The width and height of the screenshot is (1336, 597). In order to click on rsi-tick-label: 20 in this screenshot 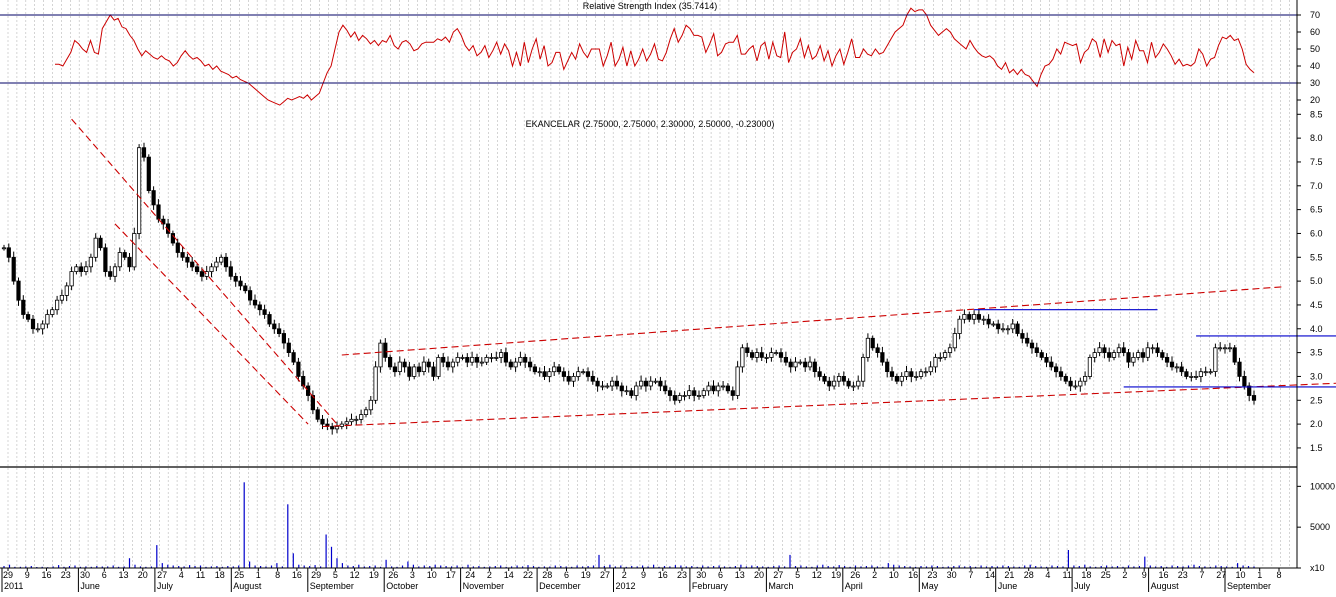, I will do `click(1315, 100)`.